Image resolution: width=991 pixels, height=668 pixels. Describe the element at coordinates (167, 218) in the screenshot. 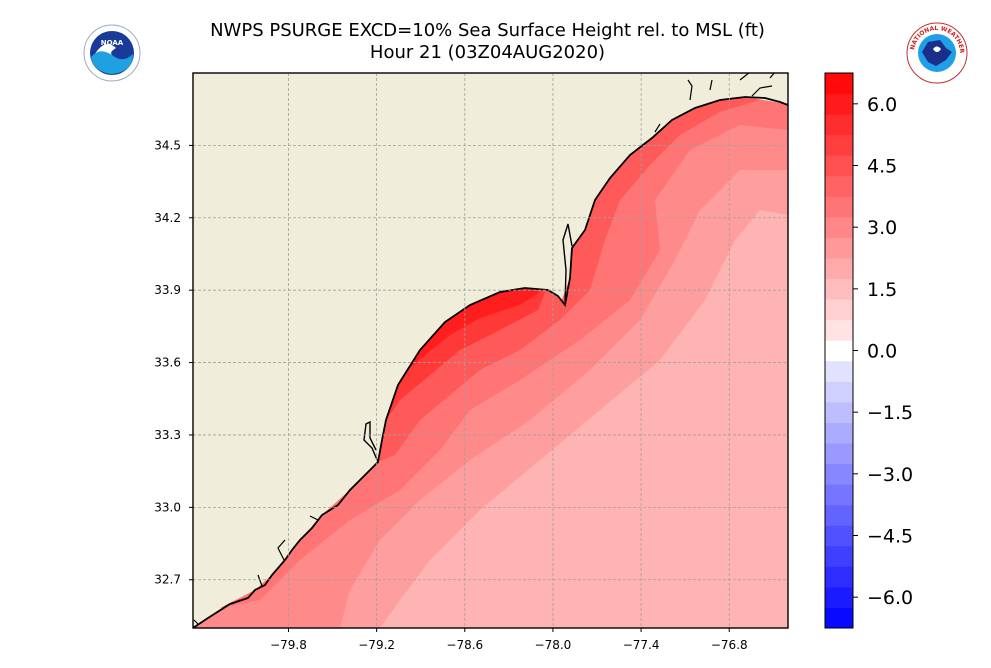

I see `y-tick-label: 34.2` at that location.